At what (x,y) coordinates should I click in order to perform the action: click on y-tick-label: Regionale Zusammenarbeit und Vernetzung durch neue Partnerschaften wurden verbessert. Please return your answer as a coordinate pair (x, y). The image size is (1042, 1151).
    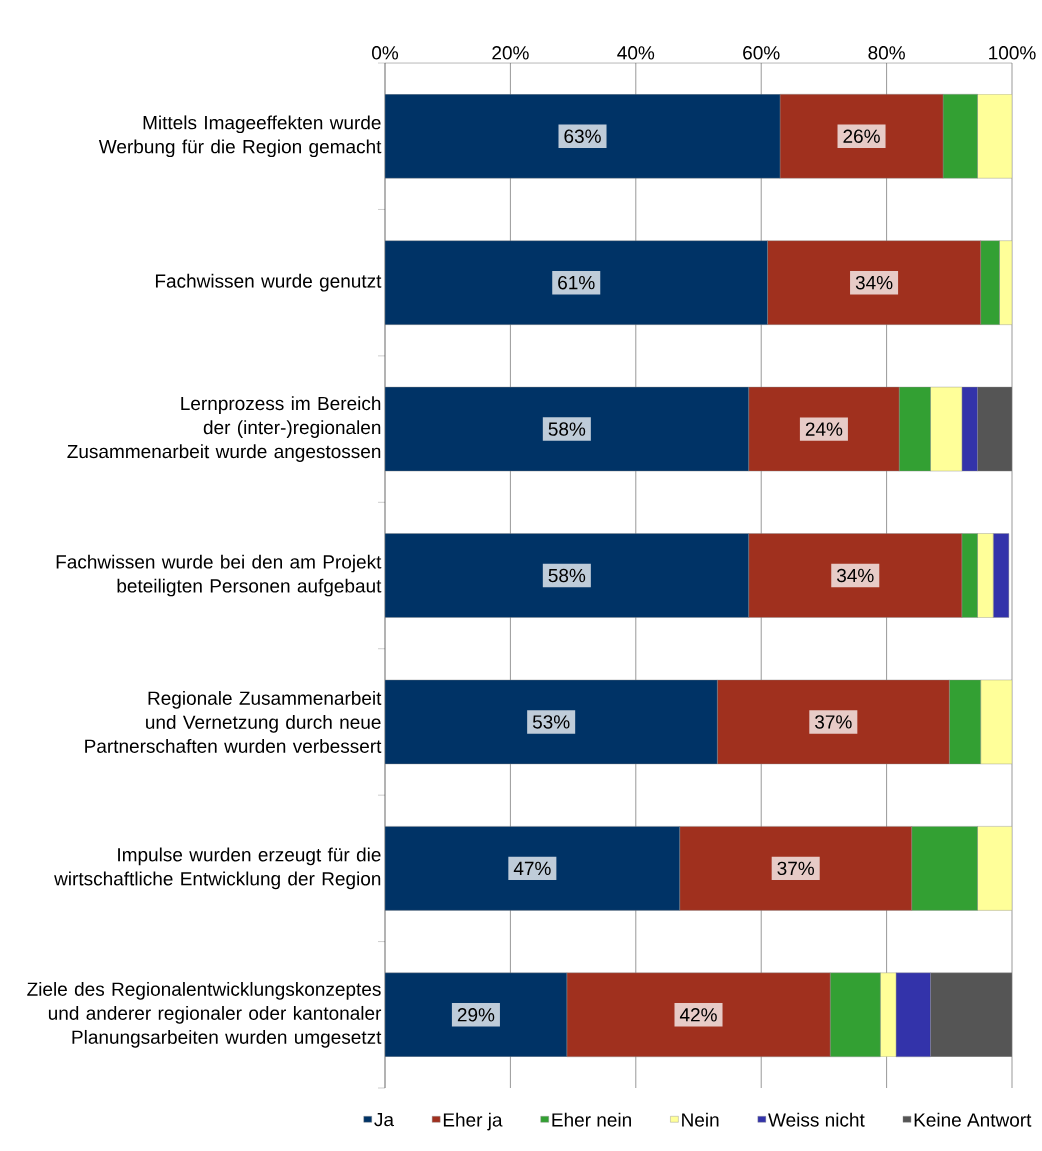
    Looking at the image, I should click on (233, 721).